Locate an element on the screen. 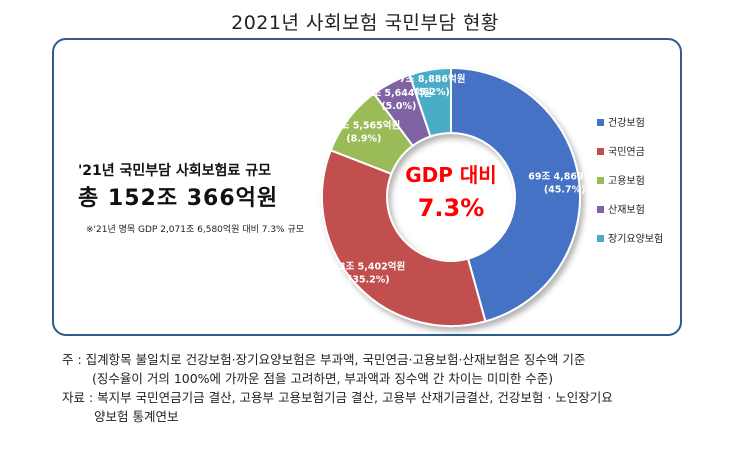 This screenshot has height=460, width=730. source-line-2: 양보험 통계연보 is located at coordinates (136, 416).